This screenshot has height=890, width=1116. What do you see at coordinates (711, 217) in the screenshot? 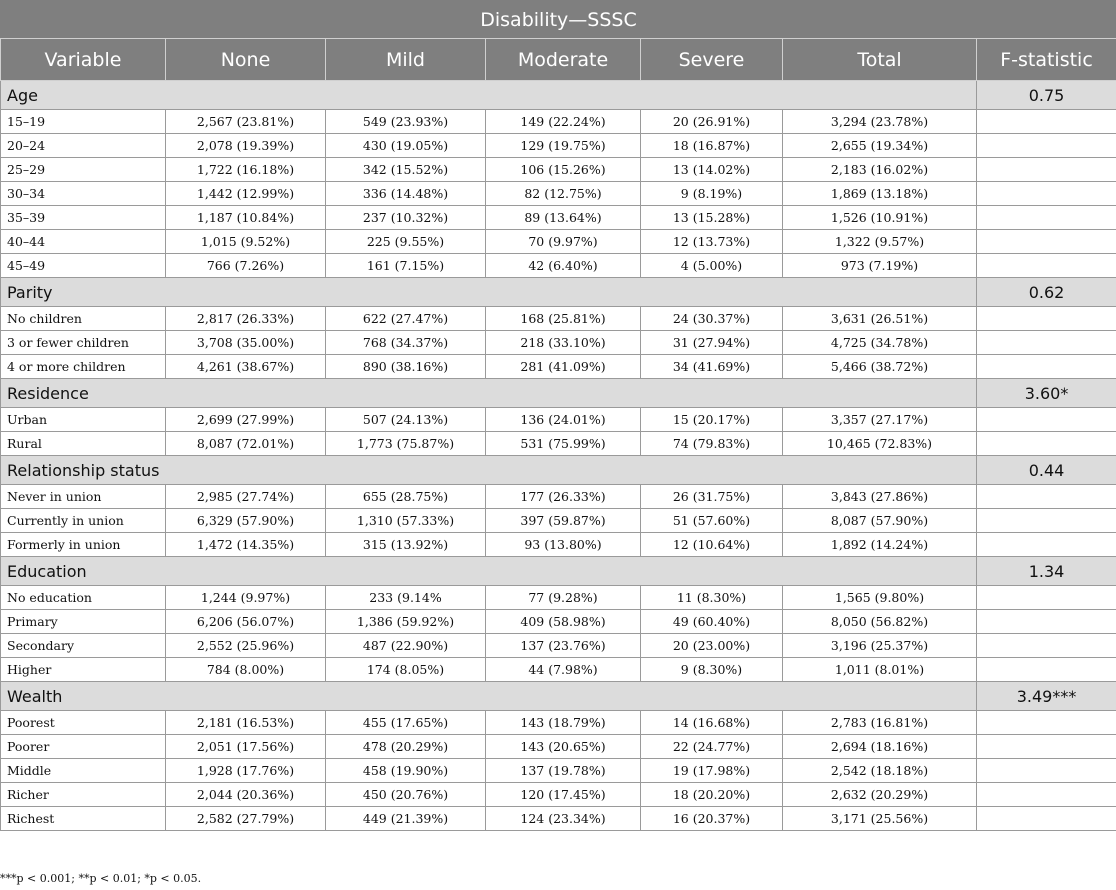
I see `cell-severe: 13 (15.28%)` at bounding box center [711, 217].